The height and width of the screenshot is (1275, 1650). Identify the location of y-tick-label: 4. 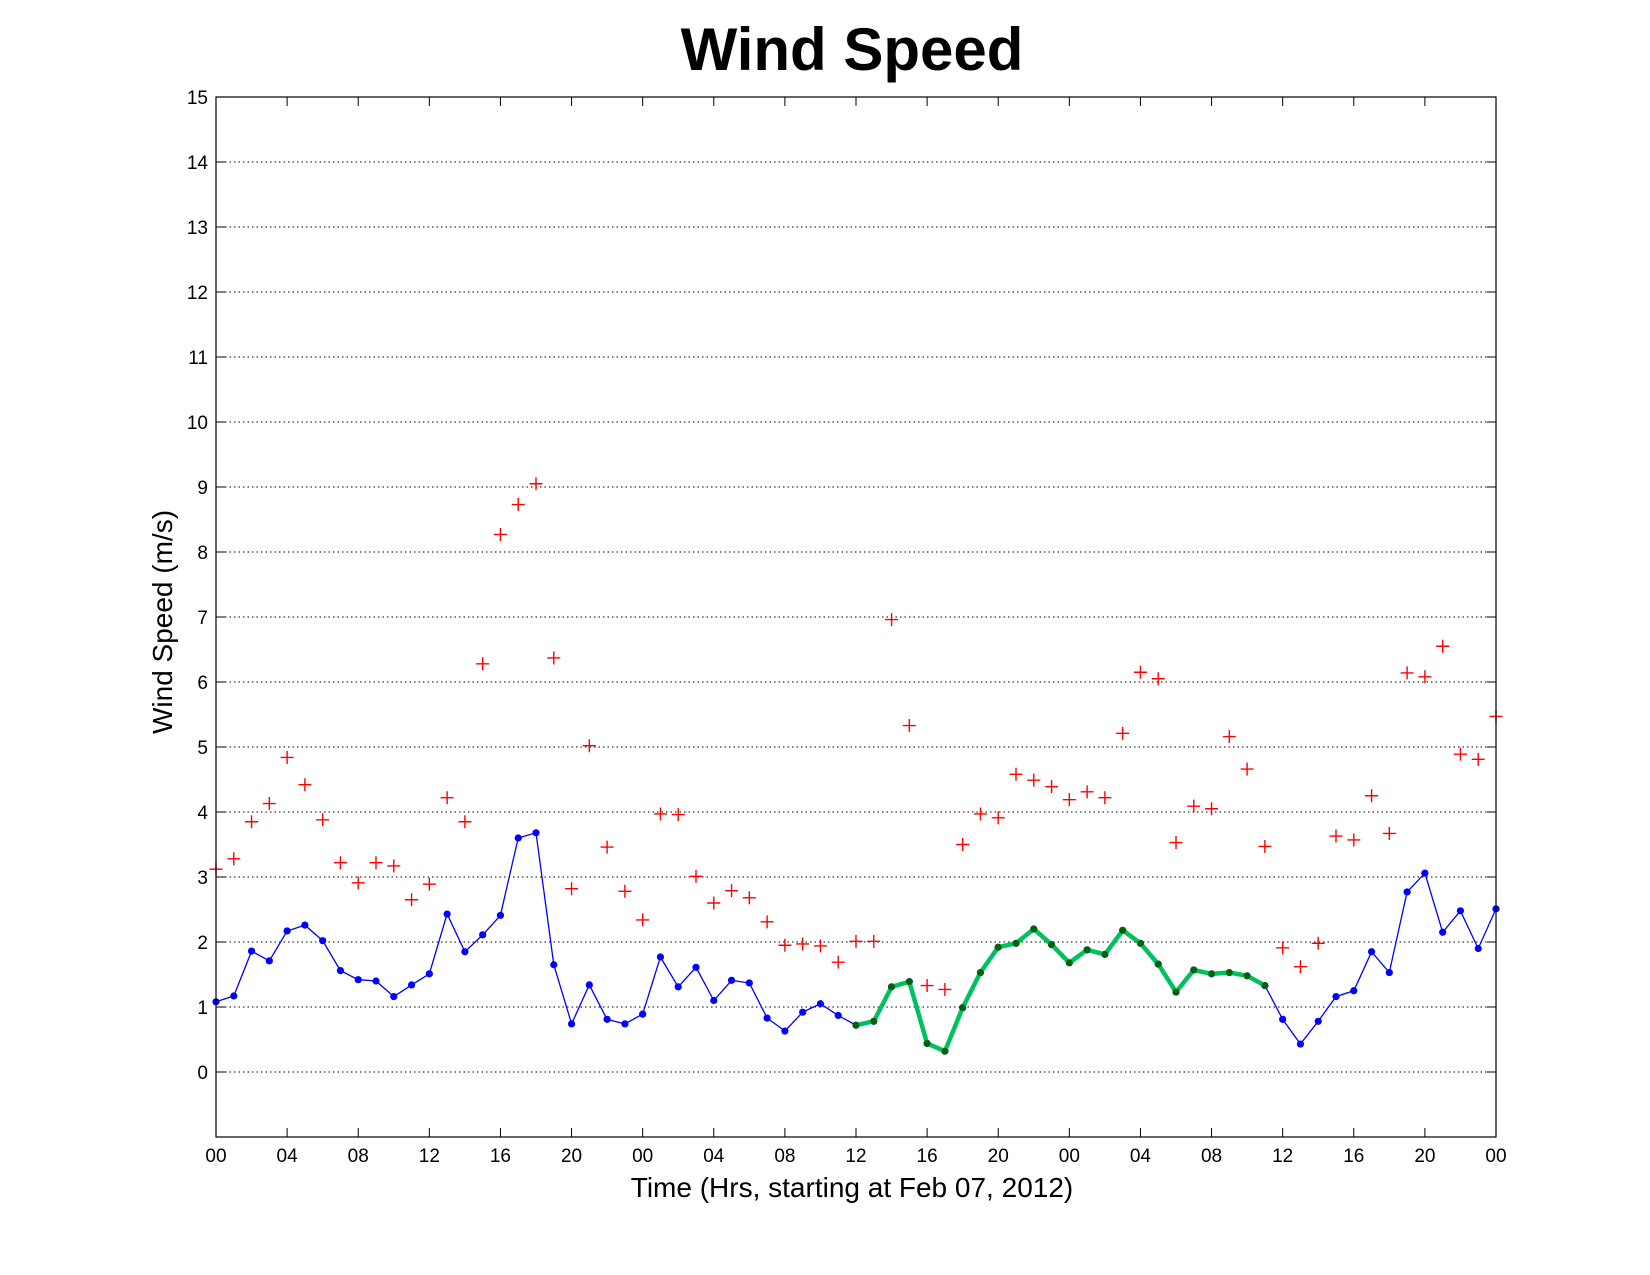
(202, 813).